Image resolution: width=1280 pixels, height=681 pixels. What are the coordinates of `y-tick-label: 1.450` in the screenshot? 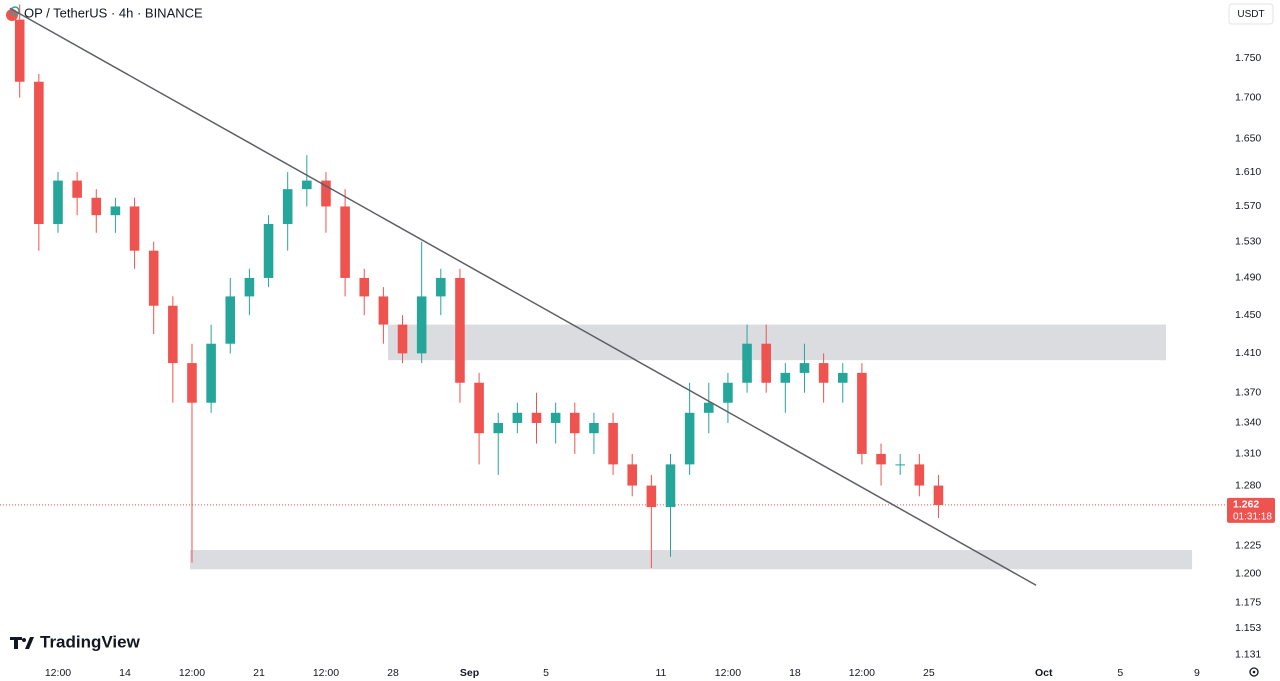 It's located at (1248, 315).